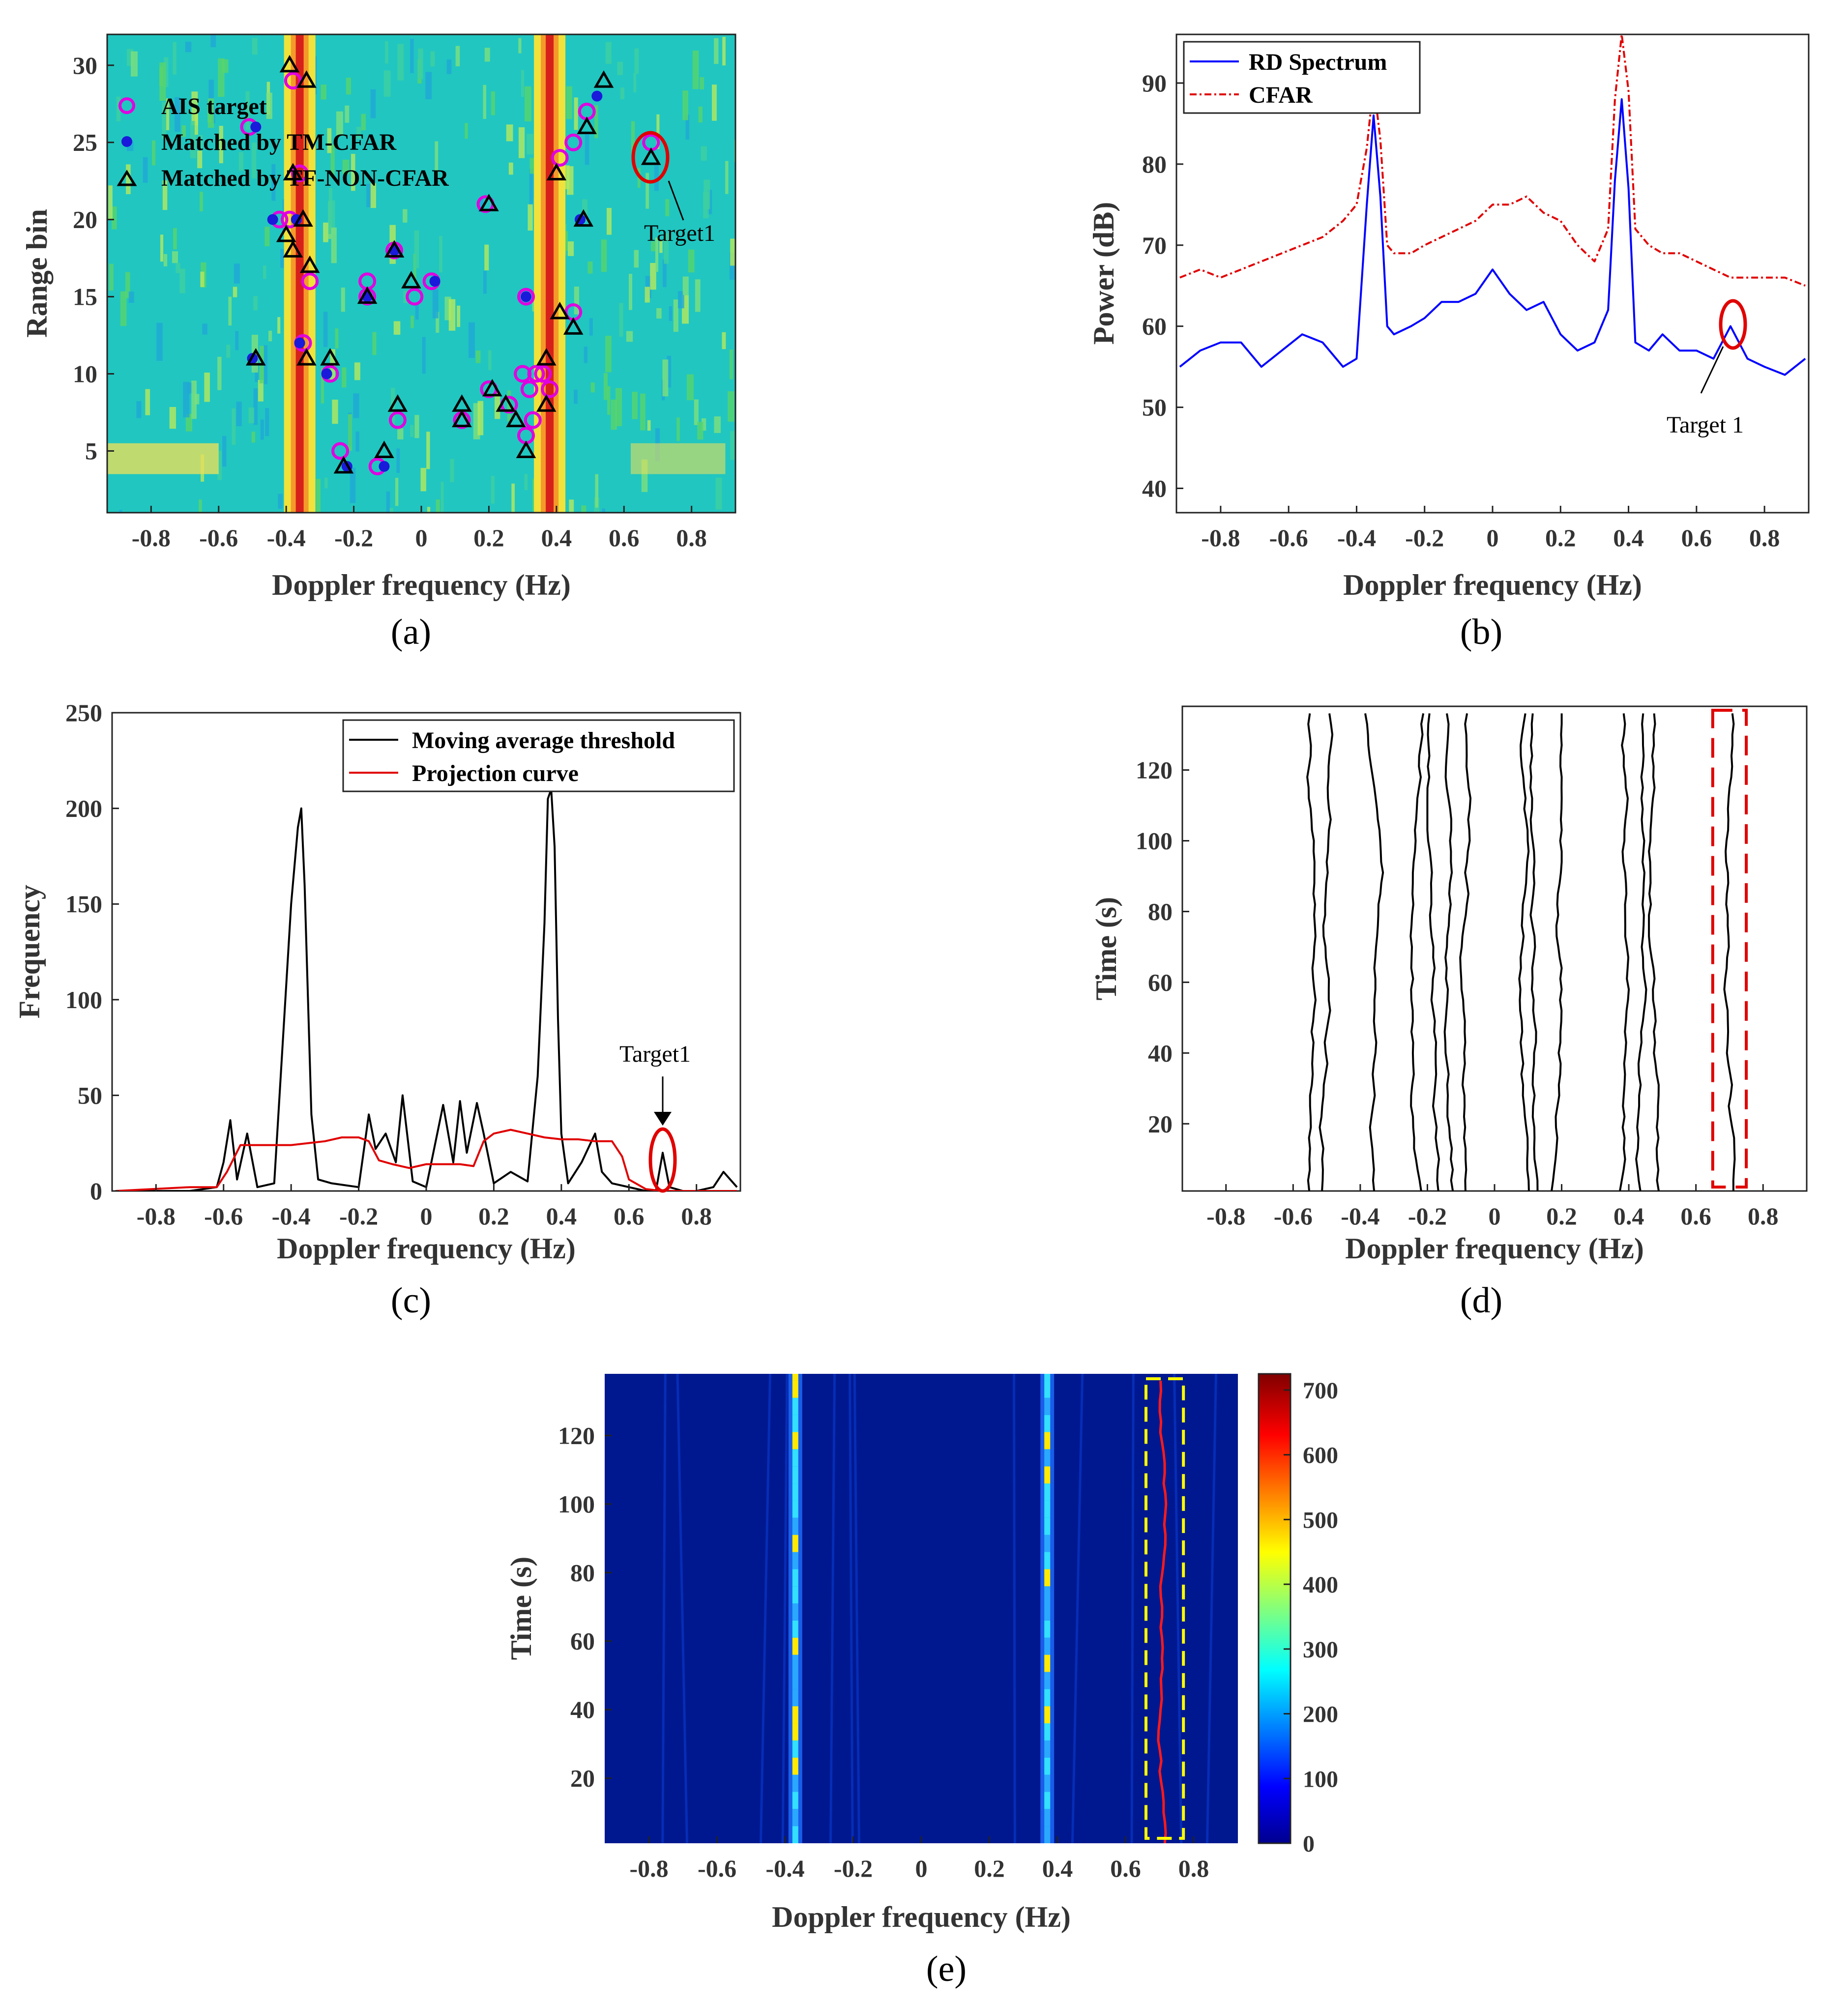 Image resolution: width=1848 pixels, height=2003 pixels. I want to click on c-ytick-label: 50, so click(90, 1095).